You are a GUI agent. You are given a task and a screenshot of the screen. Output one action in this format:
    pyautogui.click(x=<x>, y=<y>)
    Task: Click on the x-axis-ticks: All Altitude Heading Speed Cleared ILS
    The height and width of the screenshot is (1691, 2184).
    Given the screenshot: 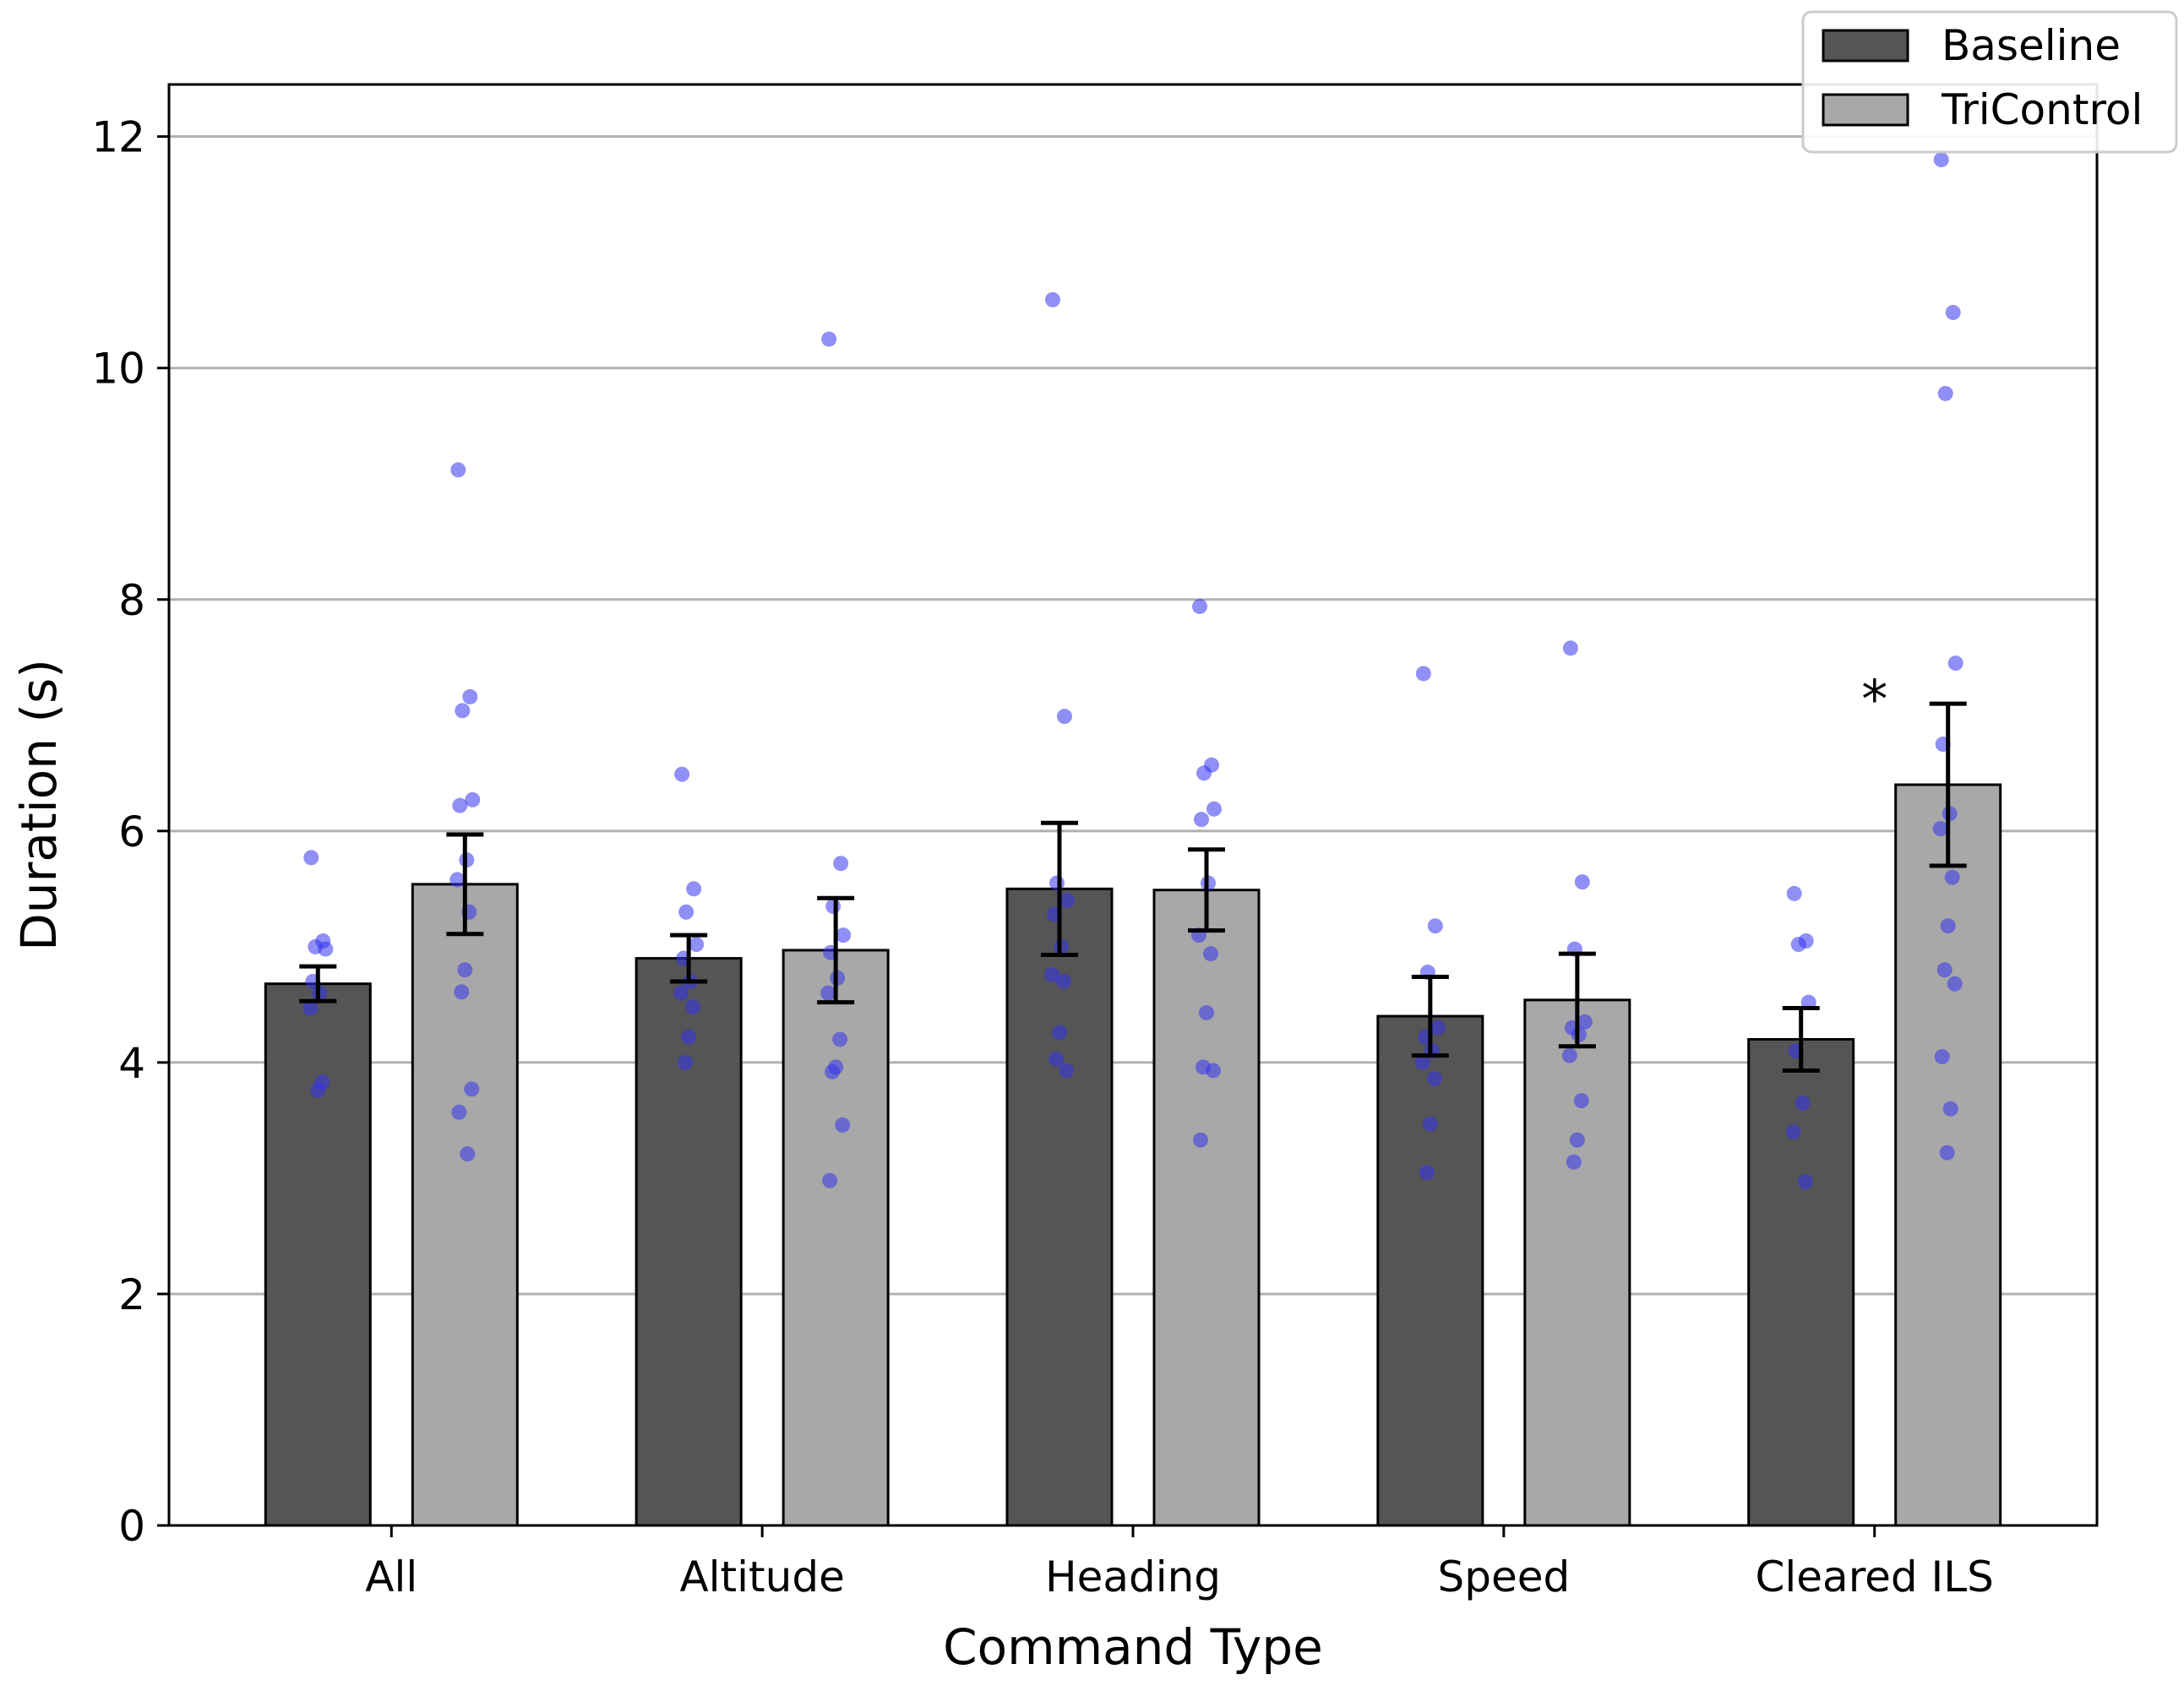 What is the action you would take?
    pyautogui.click(x=1179, y=1563)
    